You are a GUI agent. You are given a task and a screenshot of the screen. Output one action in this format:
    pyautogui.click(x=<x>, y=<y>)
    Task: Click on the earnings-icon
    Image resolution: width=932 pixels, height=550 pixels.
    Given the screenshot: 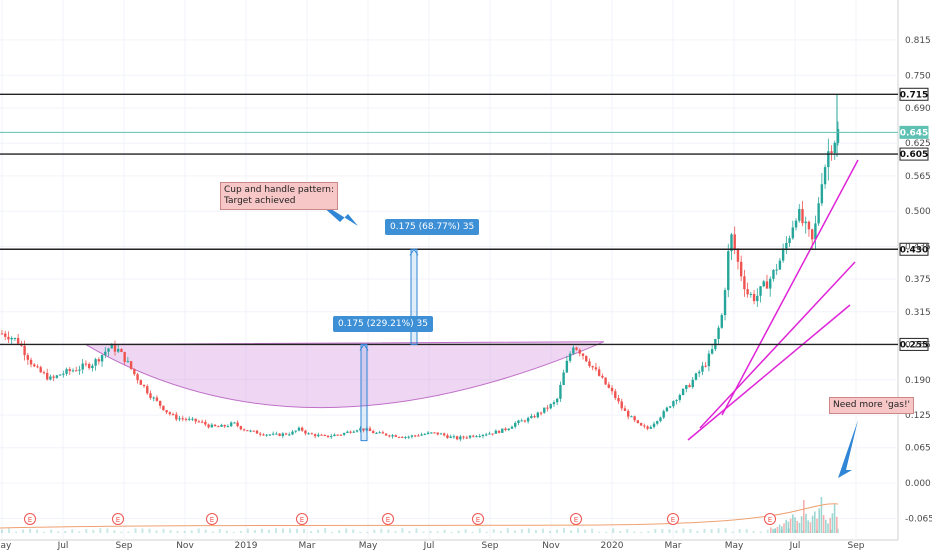 What is the action you would take?
    pyautogui.click(x=302, y=519)
    